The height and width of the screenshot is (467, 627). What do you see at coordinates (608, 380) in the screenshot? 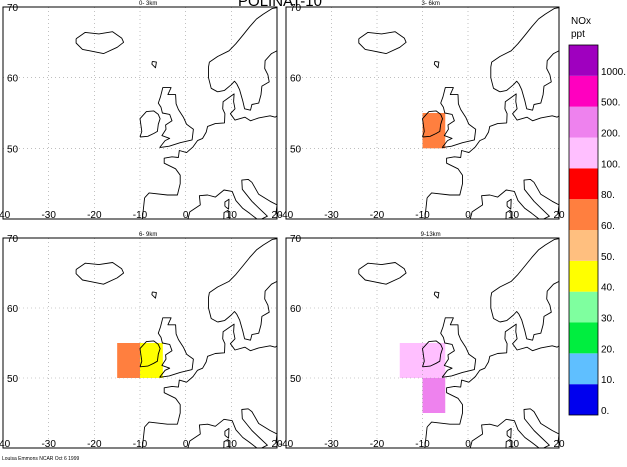
I see `legend-label-1: 10.` at bounding box center [608, 380].